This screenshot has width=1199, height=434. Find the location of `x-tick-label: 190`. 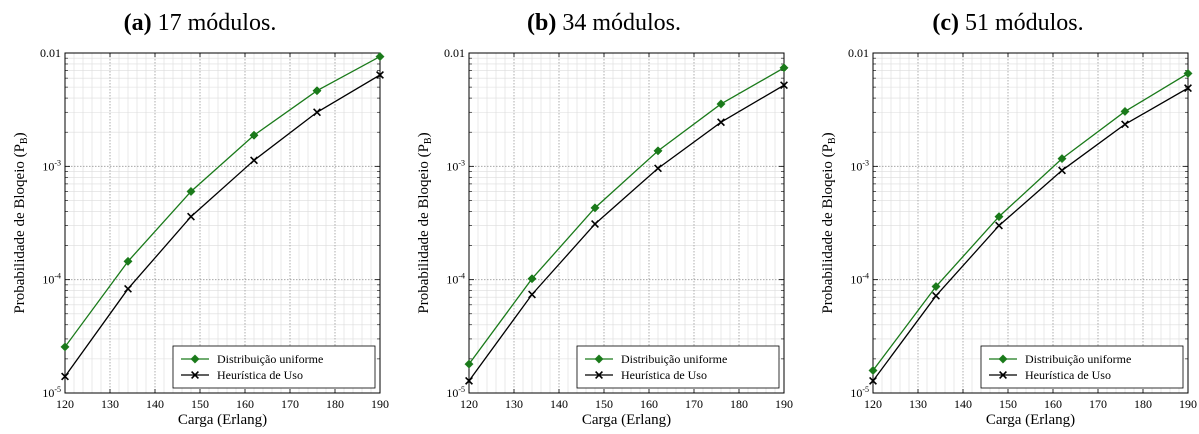

x-tick-label: 190 is located at coordinates (784, 404).